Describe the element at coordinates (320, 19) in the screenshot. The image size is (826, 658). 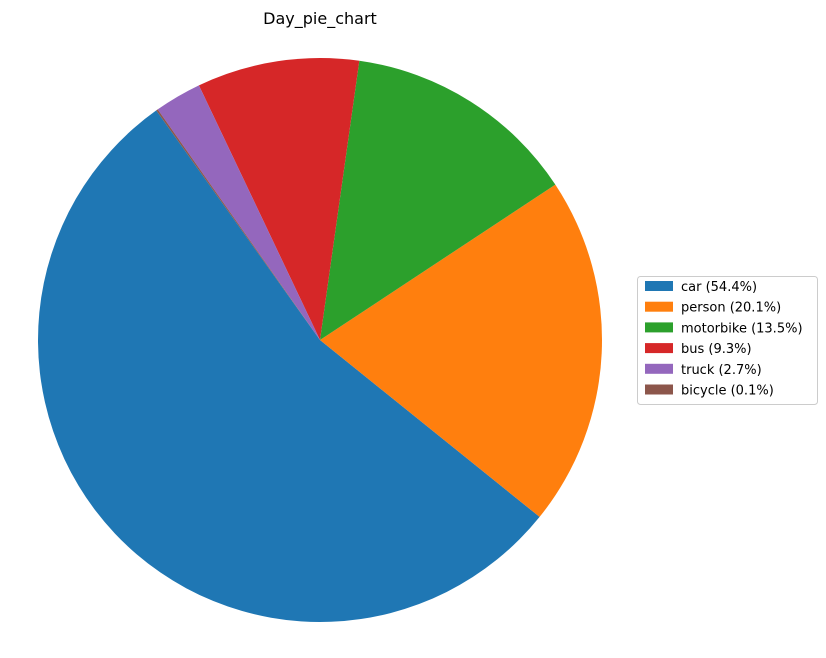
I see `chart-title: Day_pie_chart` at that location.